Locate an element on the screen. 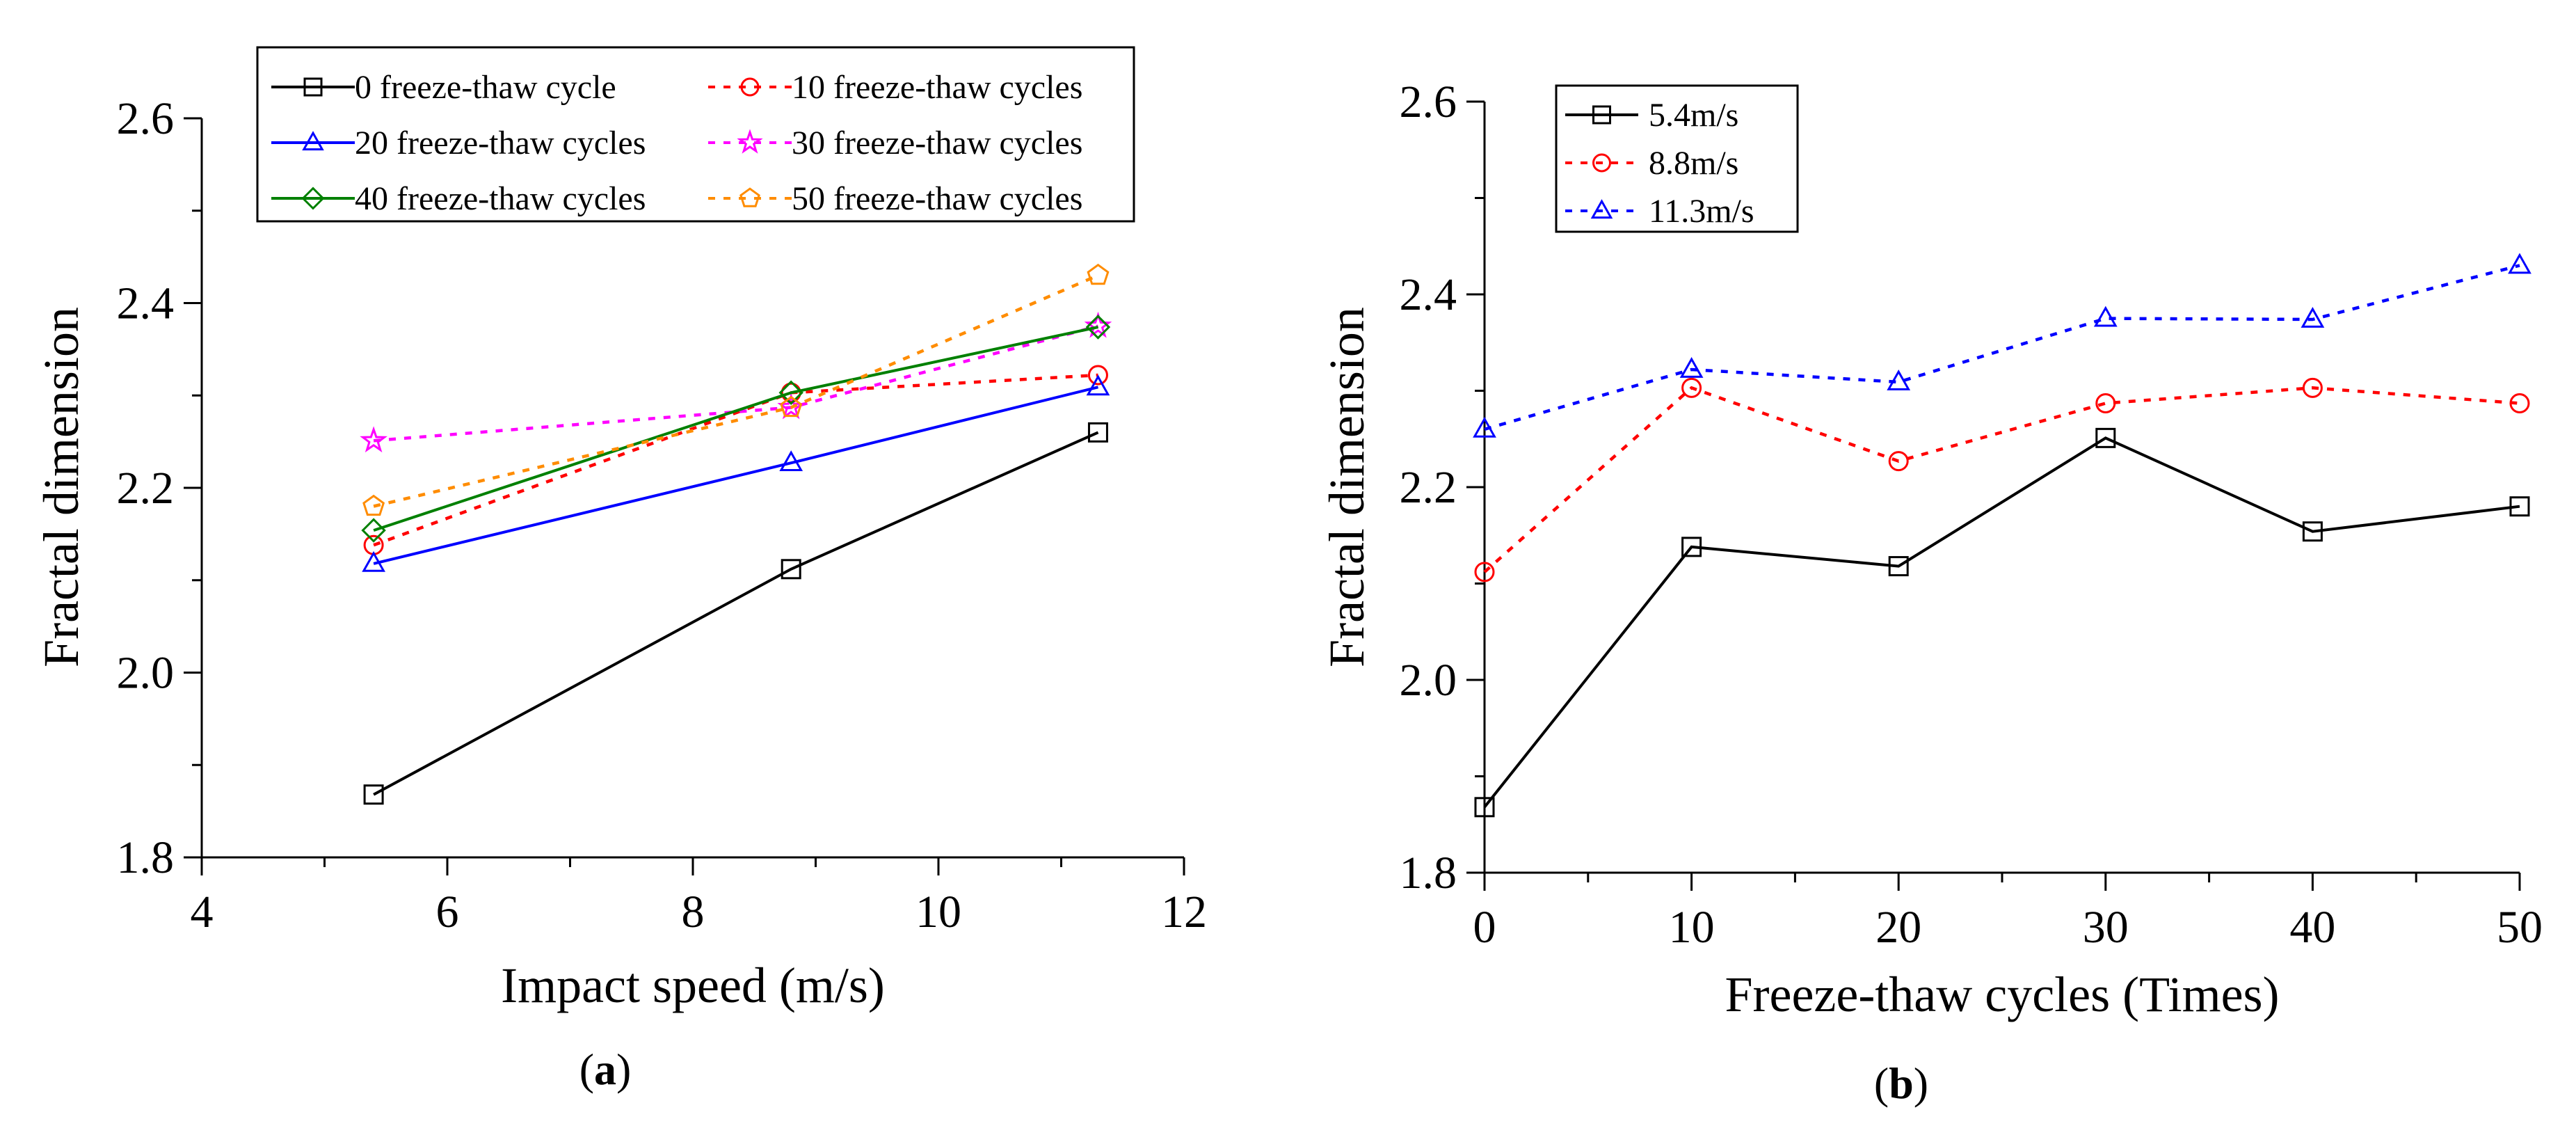  x-axis-title: Freeze-thaw cycles (Times) is located at coordinates (2002, 995).